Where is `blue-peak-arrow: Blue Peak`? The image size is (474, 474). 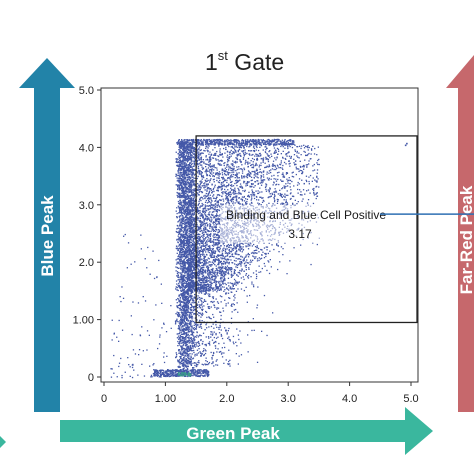 blue-peak-arrow: Blue Peak is located at coordinates (47, 235).